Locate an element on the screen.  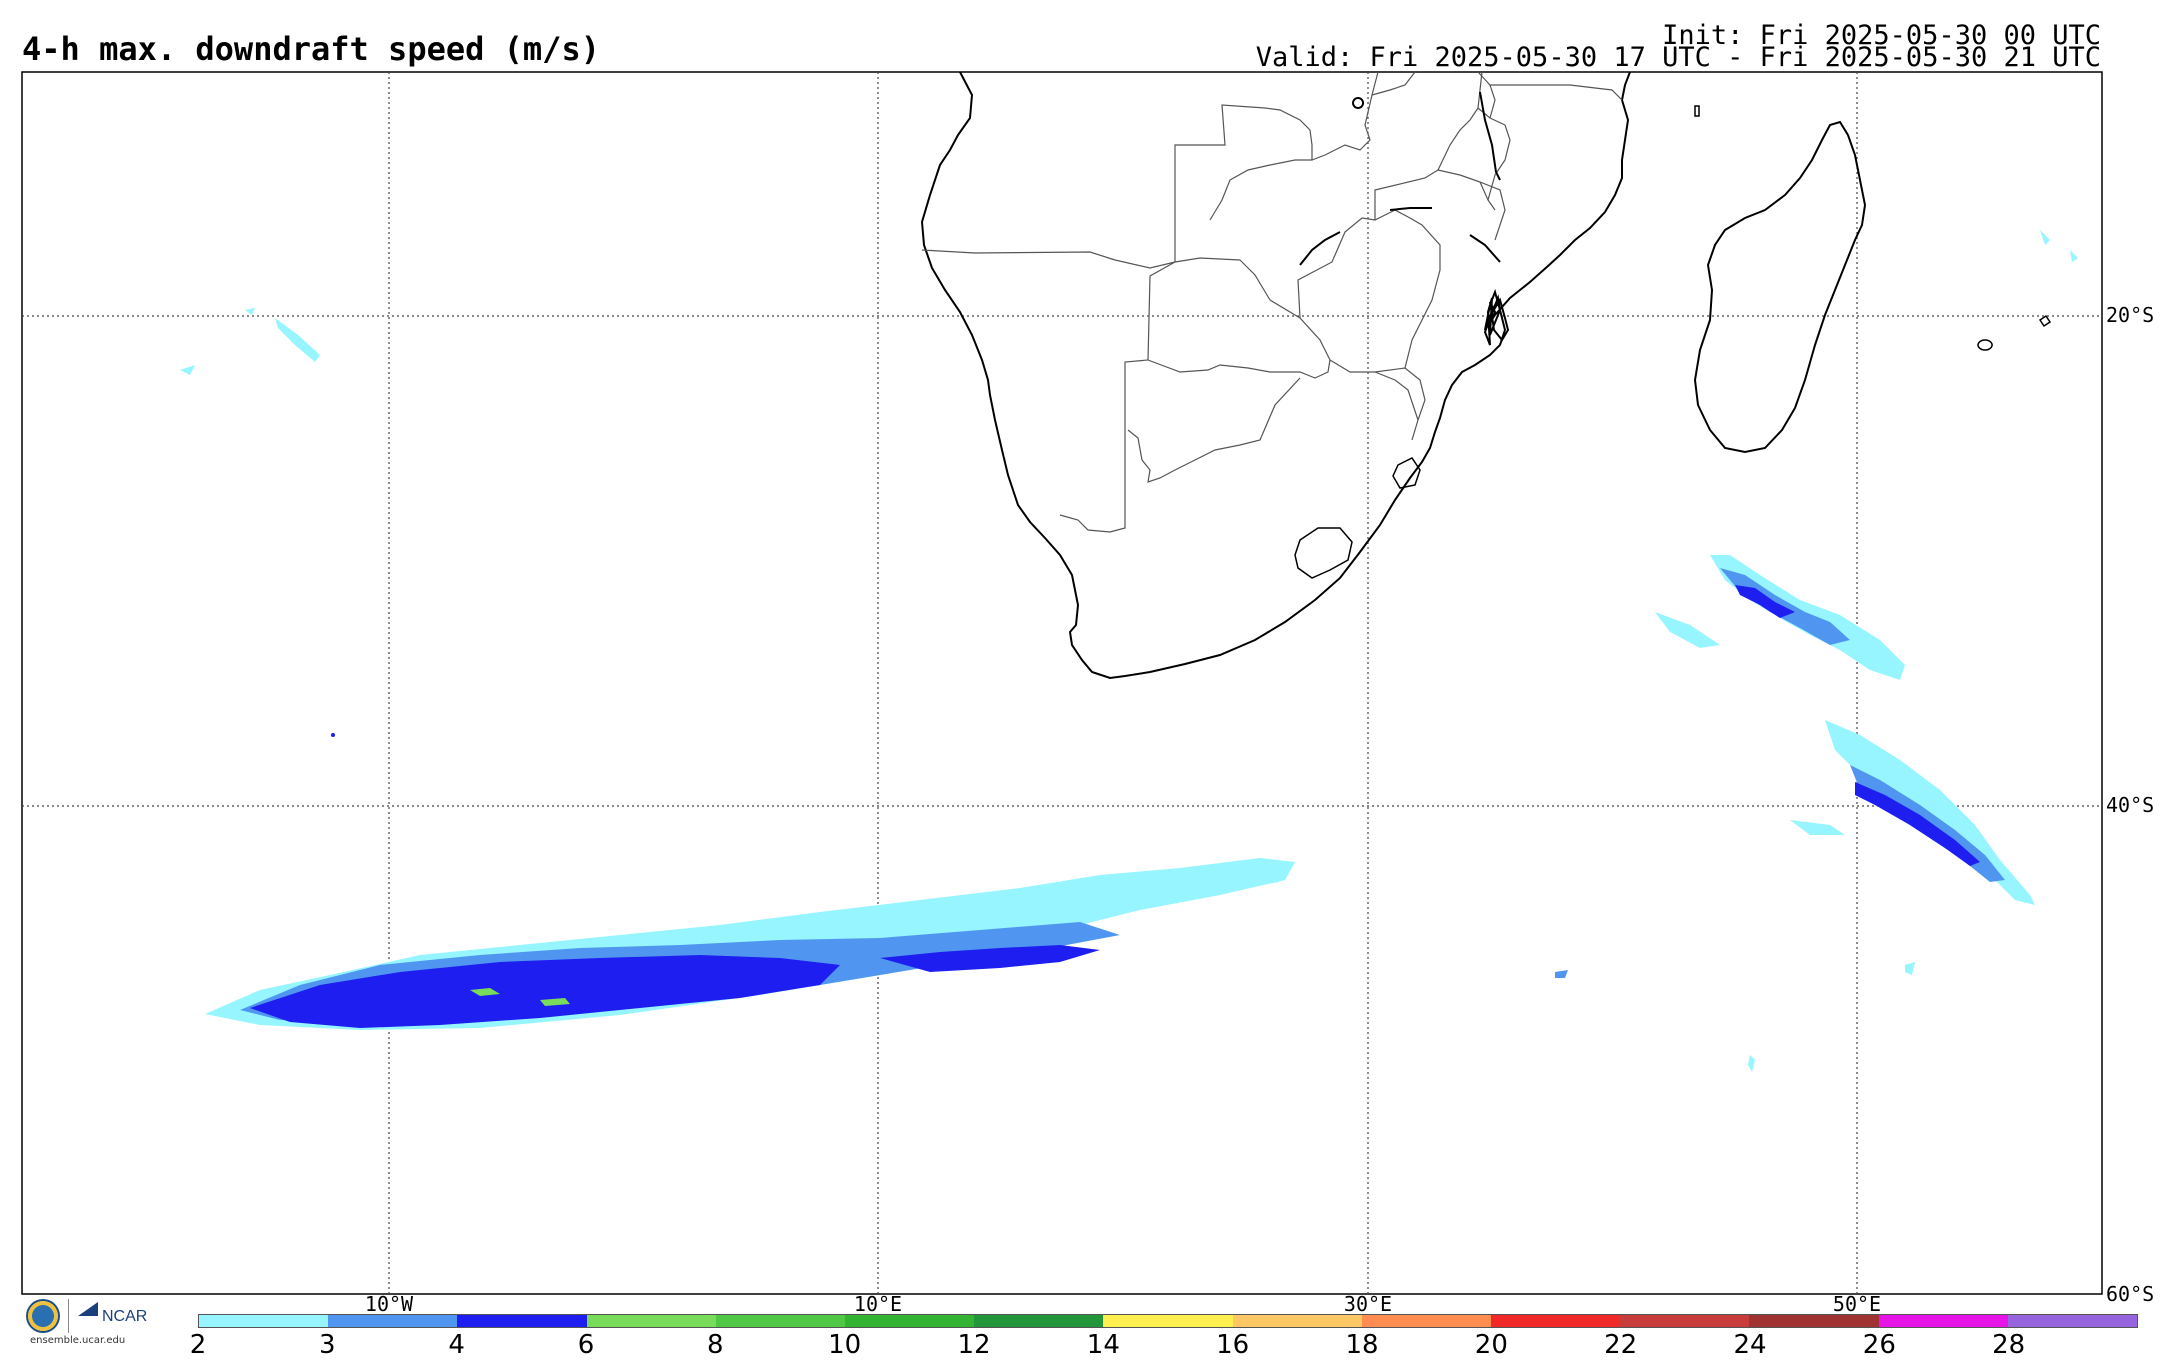
colorbar-tick-label: 26 is located at coordinates (1879, 1345).